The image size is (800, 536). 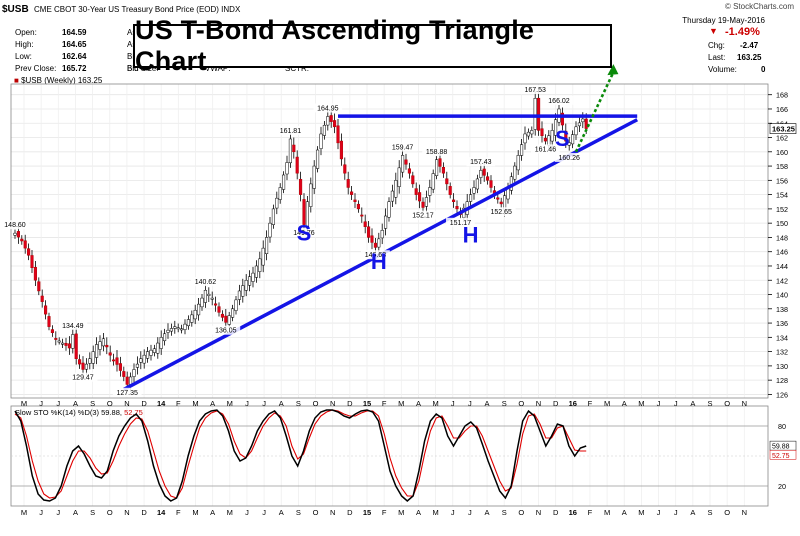 What do you see at coordinates (573, 403) in the screenshot?
I see `price-month-label: 16` at bounding box center [573, 403].